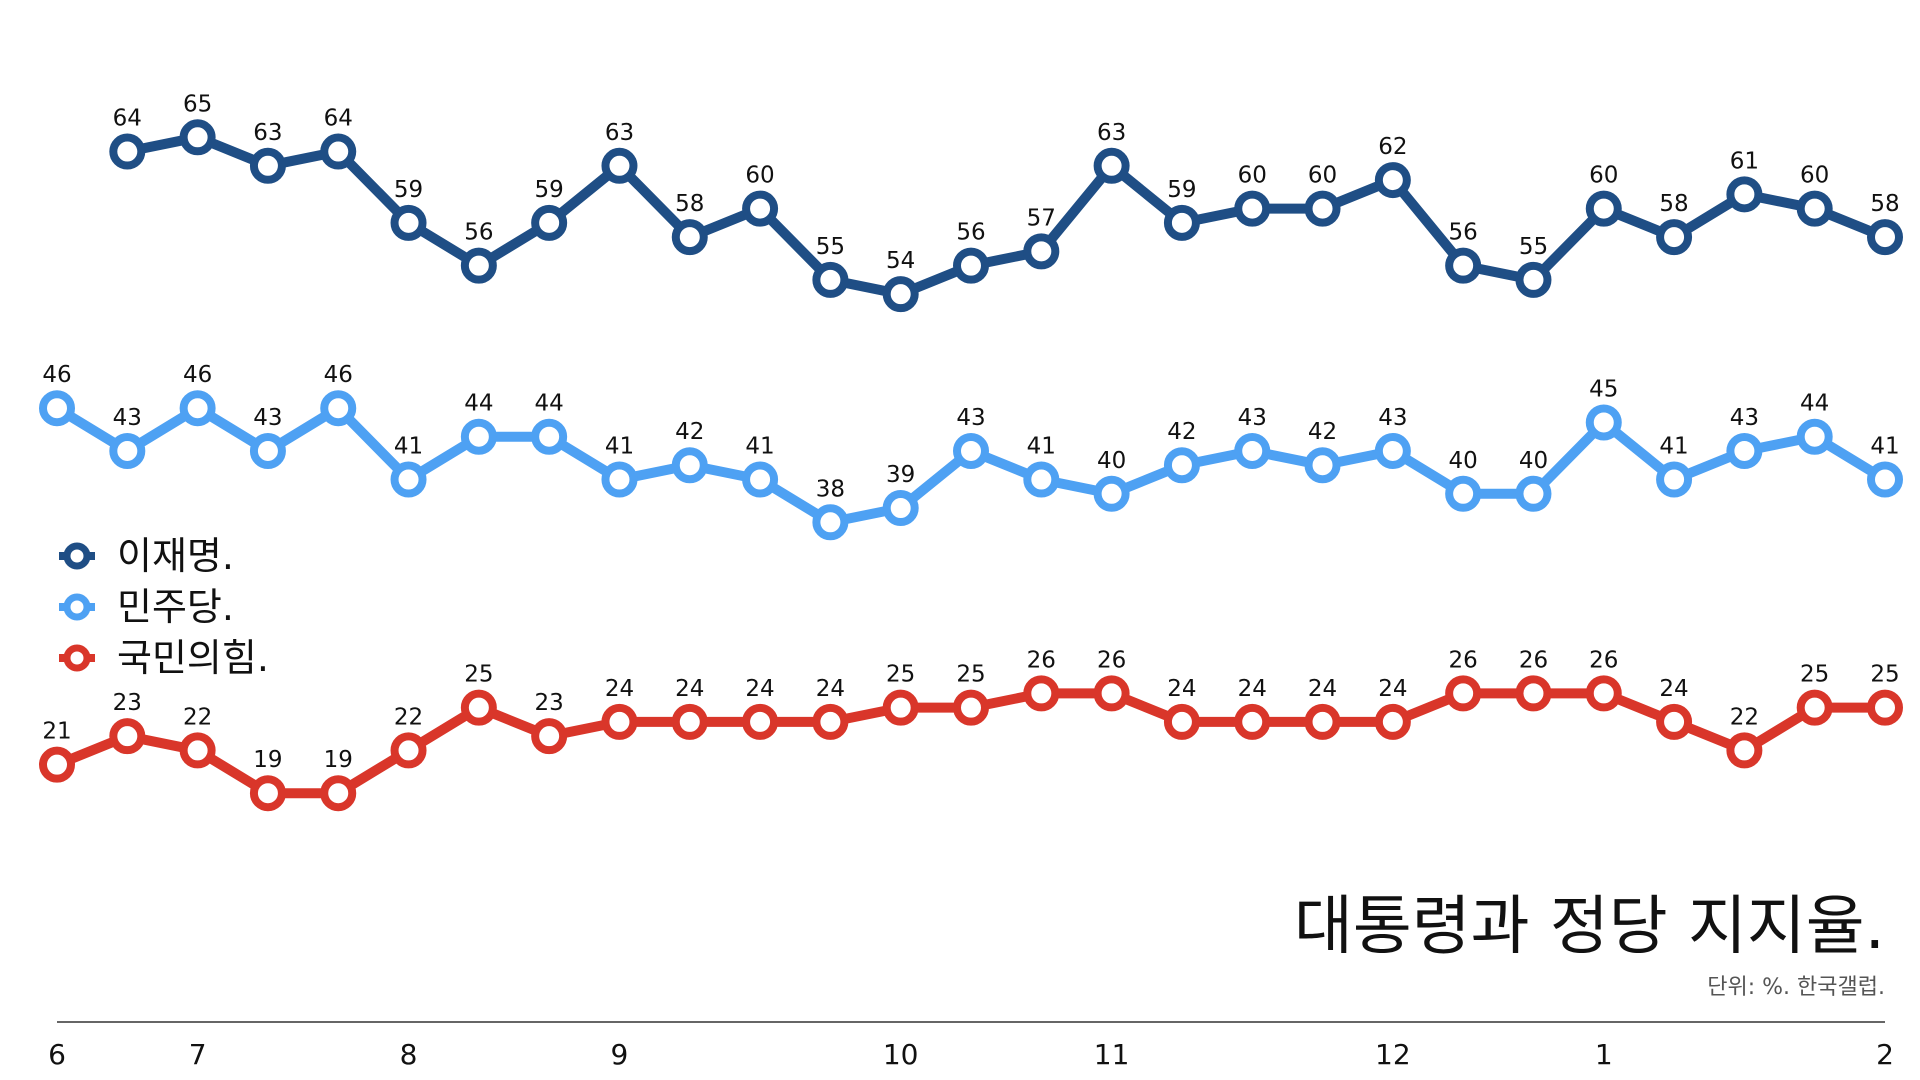 This screenshot has width=1920, height=1080. Describe the element at coordinates (175, 556) in the screenshot. I see `legend-label: 이재명.` at that location.